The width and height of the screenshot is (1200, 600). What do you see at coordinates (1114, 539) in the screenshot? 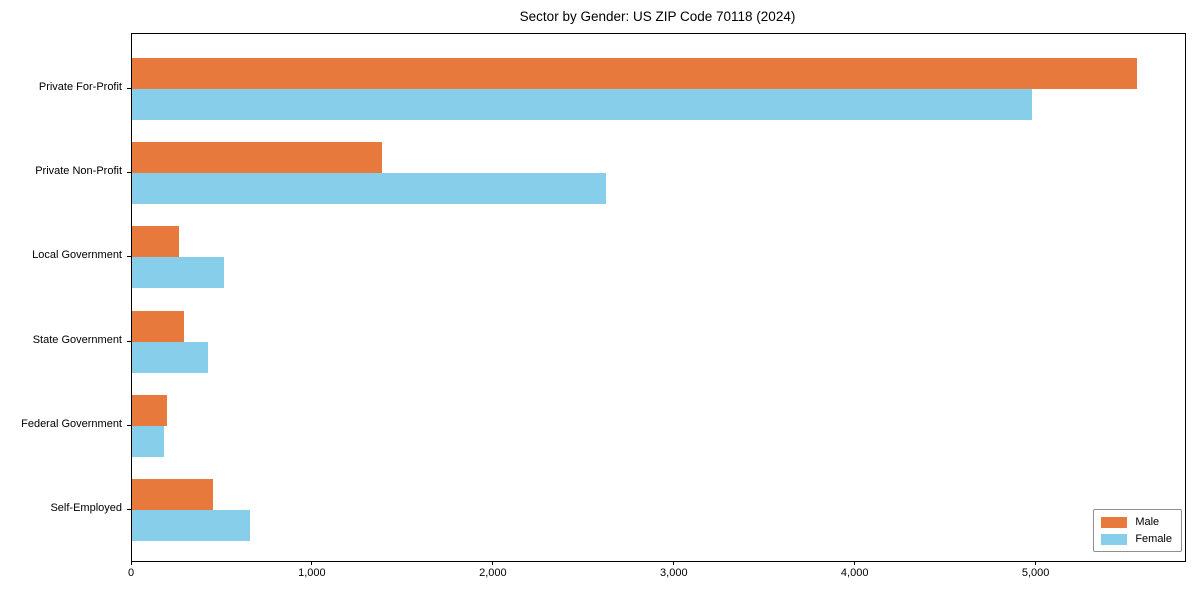
I see `legend-swatch-female` at bounding box center [1114, 539].